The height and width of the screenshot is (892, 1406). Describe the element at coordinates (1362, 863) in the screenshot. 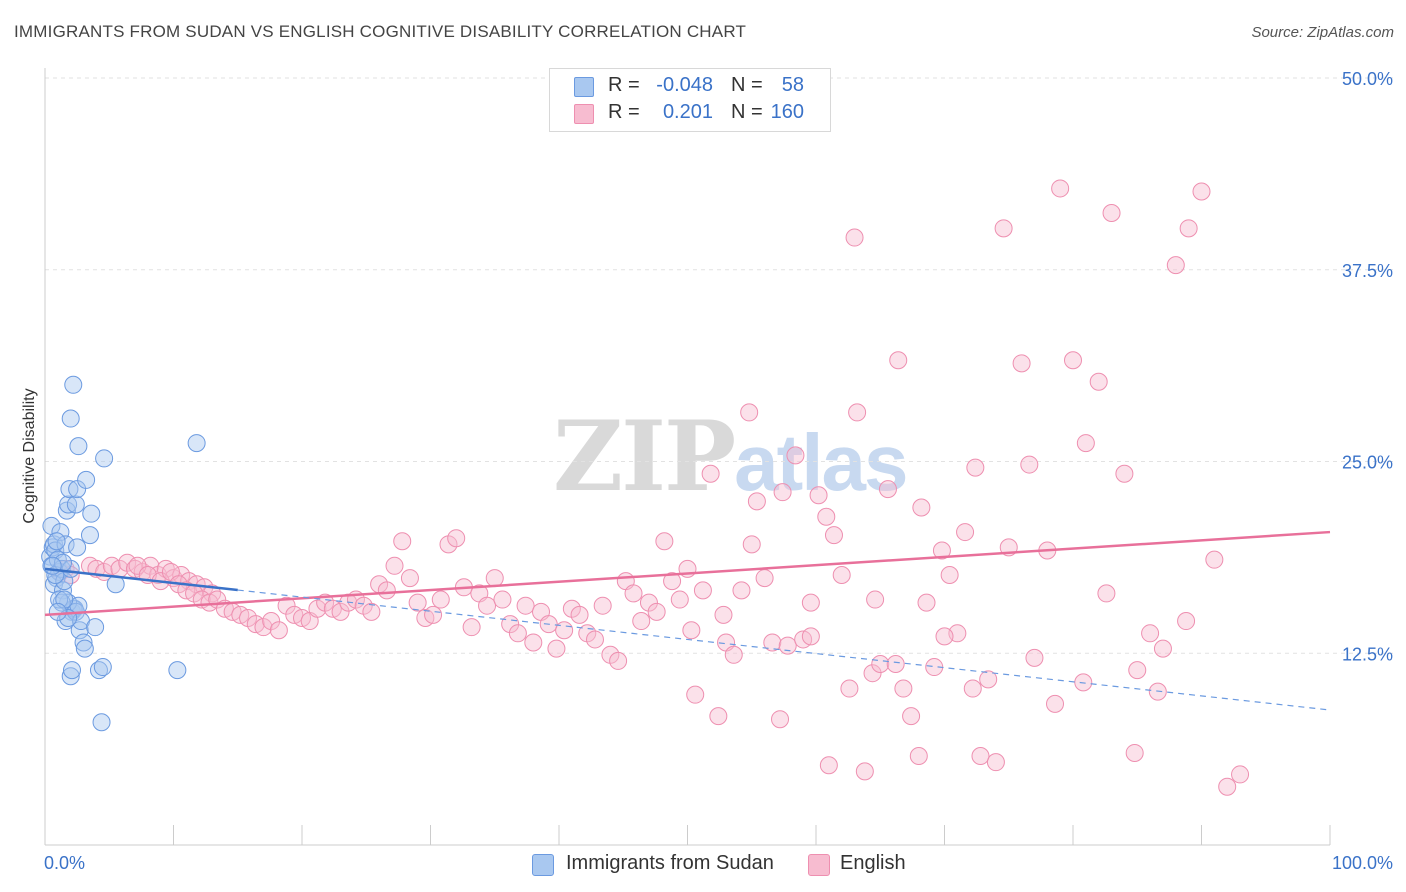

I see `x-tick-label: 100.0%` at that location.